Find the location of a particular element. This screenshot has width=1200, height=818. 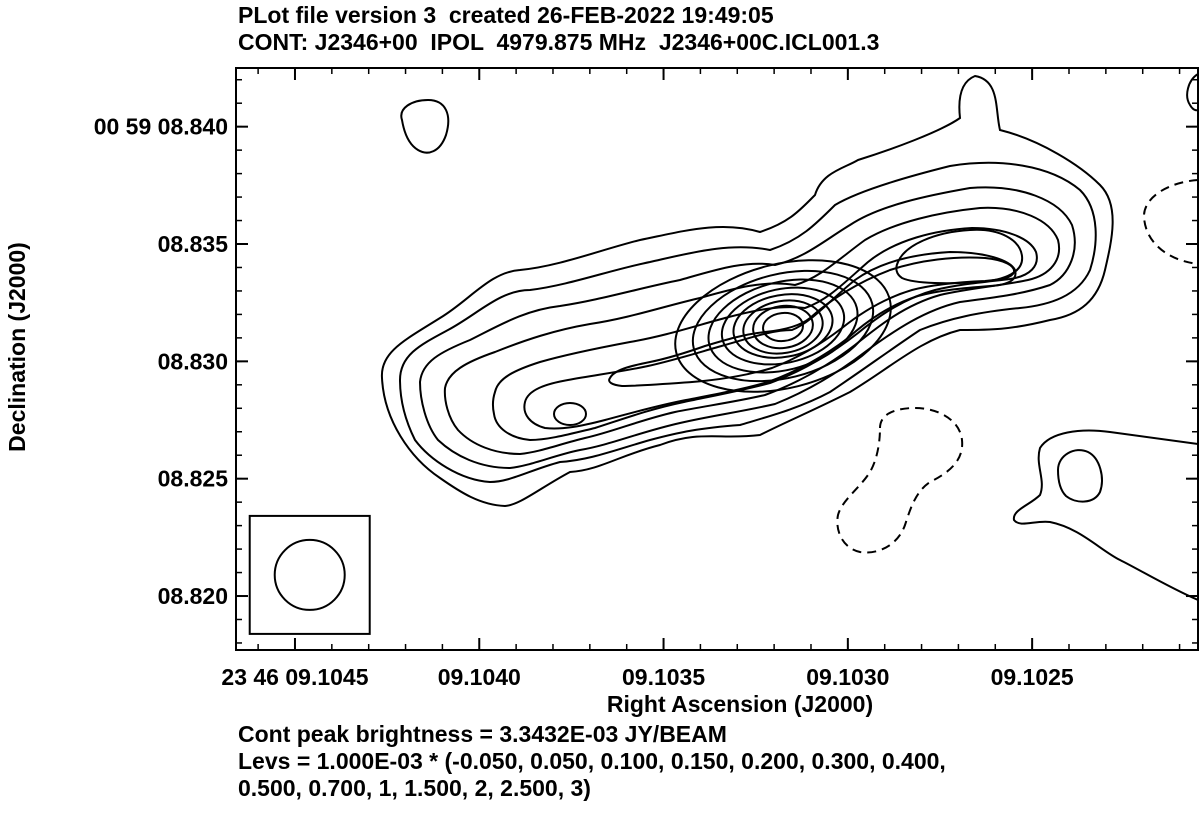

levels-line2: 0.500, 0.700, 1, 1.500, 2, 2.500, 3) is located at coordinates (414, 788).